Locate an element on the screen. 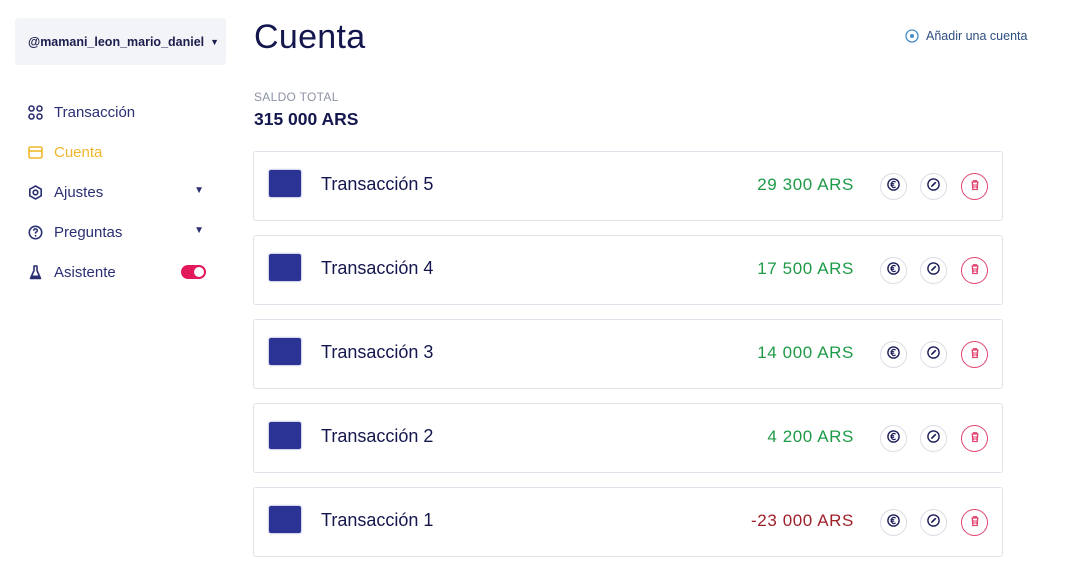  sidebar-item-label: Preguntas is located at coordinates (88, 232).